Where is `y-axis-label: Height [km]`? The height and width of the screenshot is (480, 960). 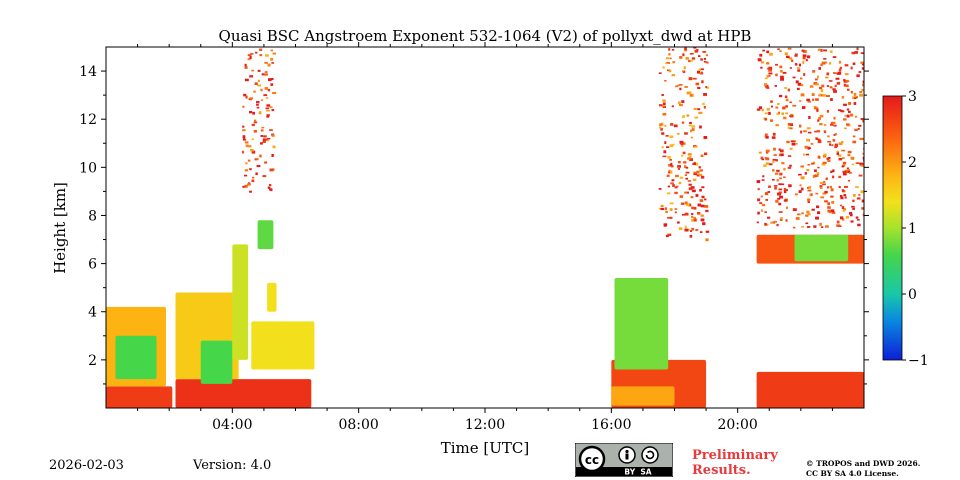
y-axis-label: Height [km] is located at coordinates (60, 228).